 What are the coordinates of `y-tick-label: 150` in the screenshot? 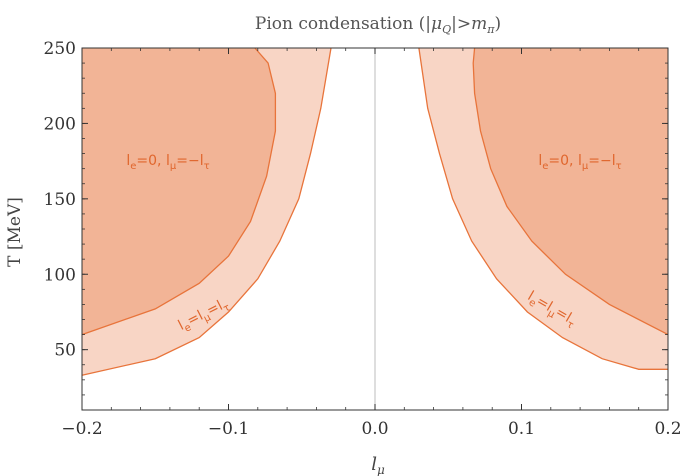 It's located at (60, 200).